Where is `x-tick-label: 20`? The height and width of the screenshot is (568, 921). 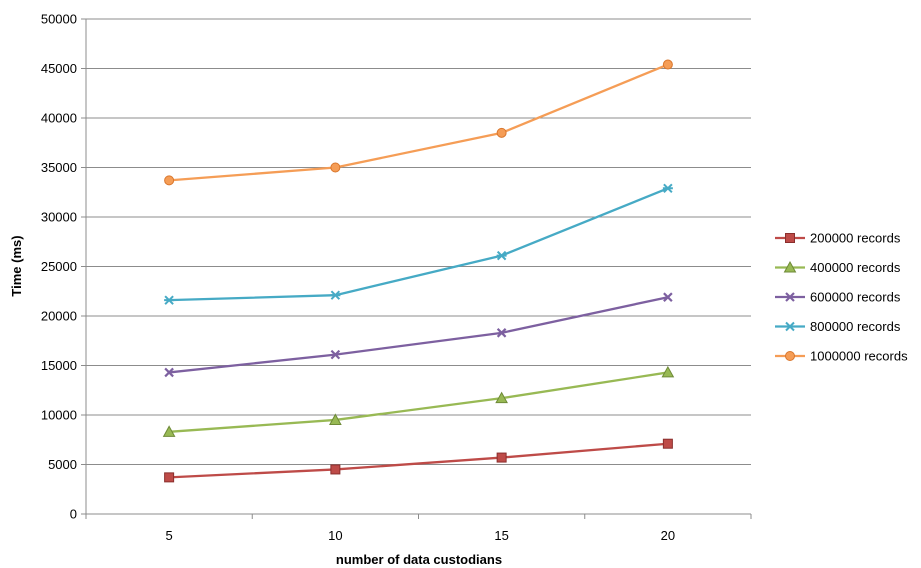 x-tick-label: 20 is located at coordinates (668, 535).